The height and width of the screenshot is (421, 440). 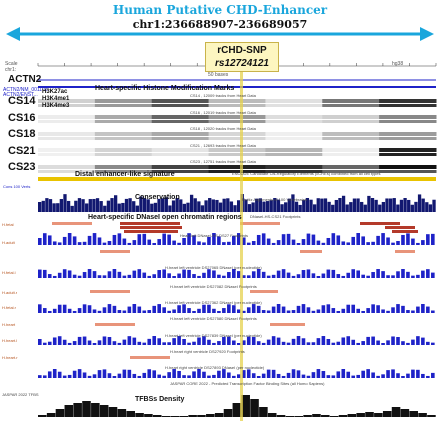 What do you see at coordinates (22, 134) in the screenshot?
I see `row-label-cs18: CS18` at bounding box center [22, 134].